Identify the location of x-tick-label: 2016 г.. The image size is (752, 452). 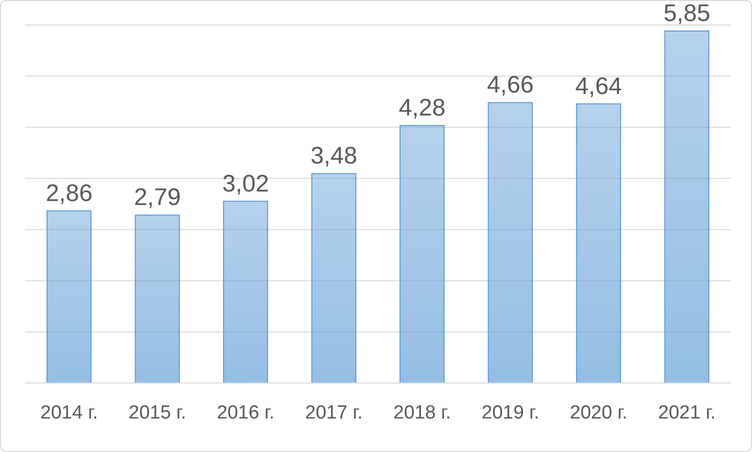
(245, 413).